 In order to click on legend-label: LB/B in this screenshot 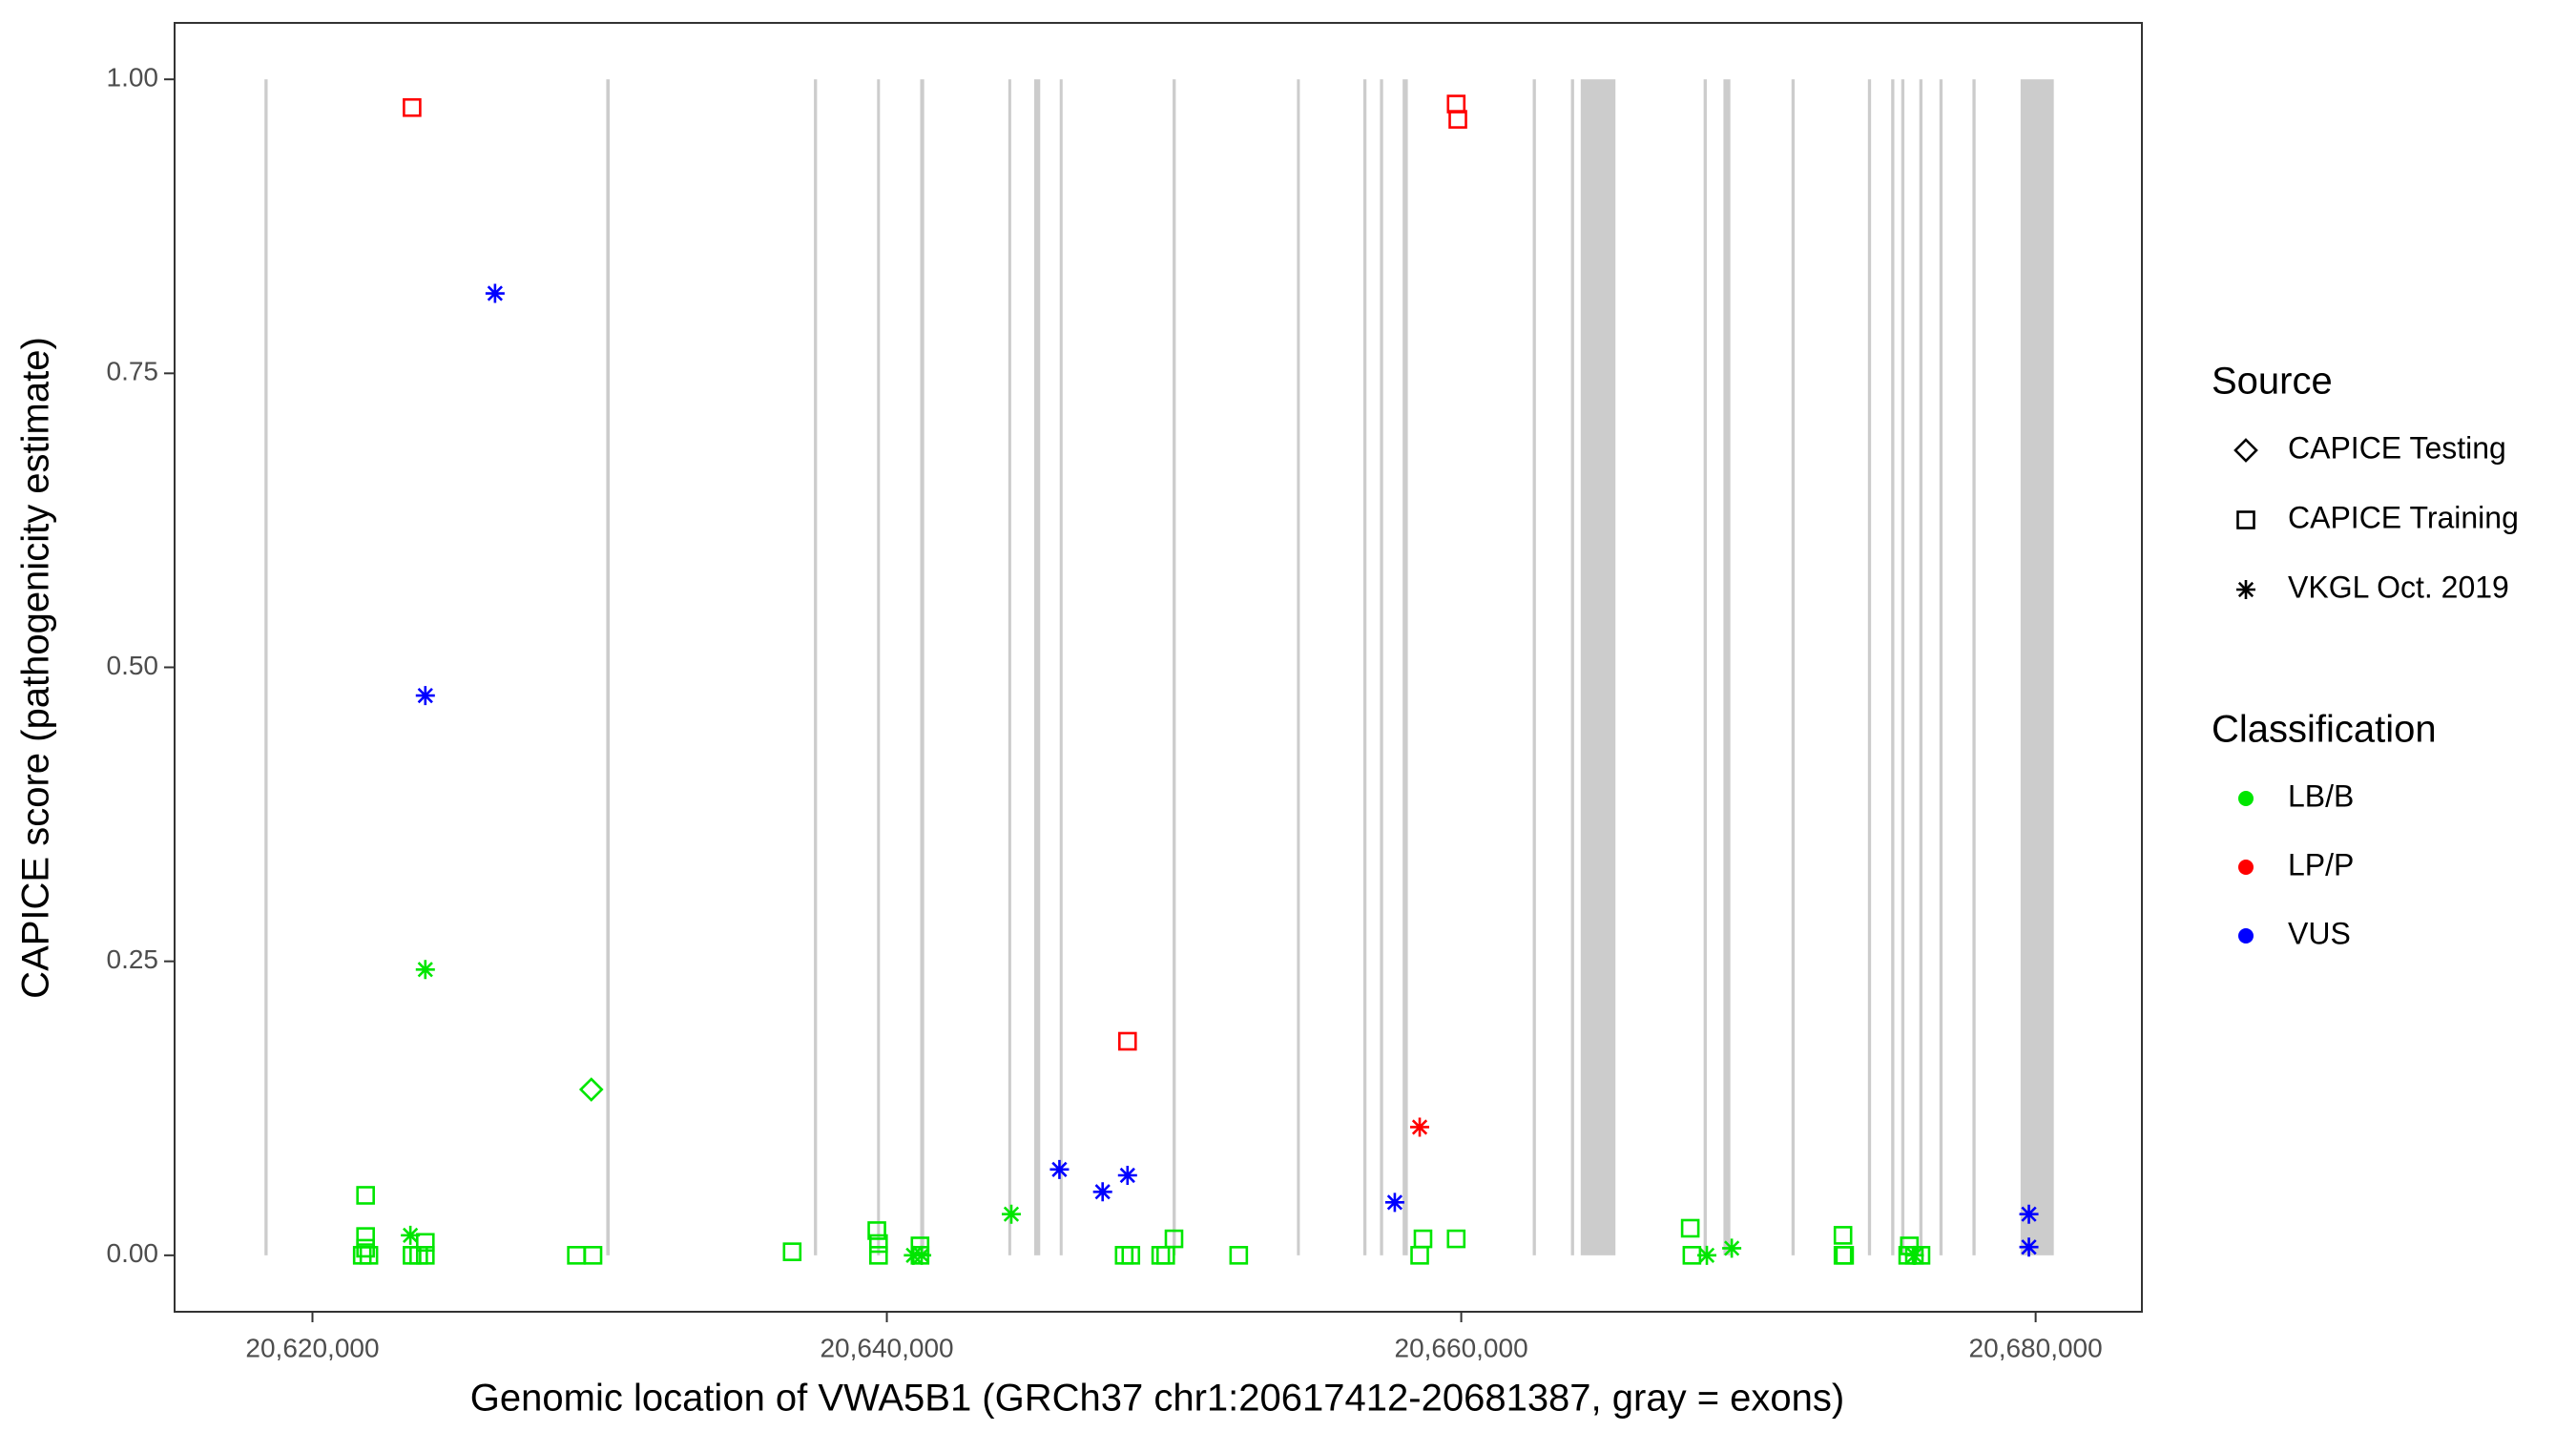, I will do `click(2321, 795)`.